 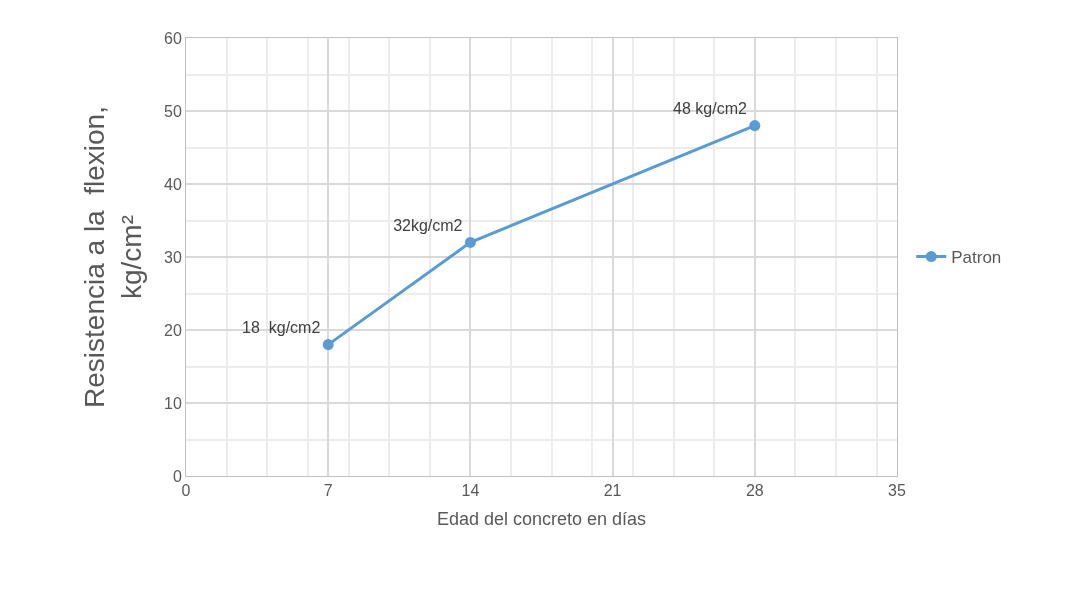 I want to click on y-axis-title: Resistencia a la flexion, kg/cm², so click(x=113, y=257).